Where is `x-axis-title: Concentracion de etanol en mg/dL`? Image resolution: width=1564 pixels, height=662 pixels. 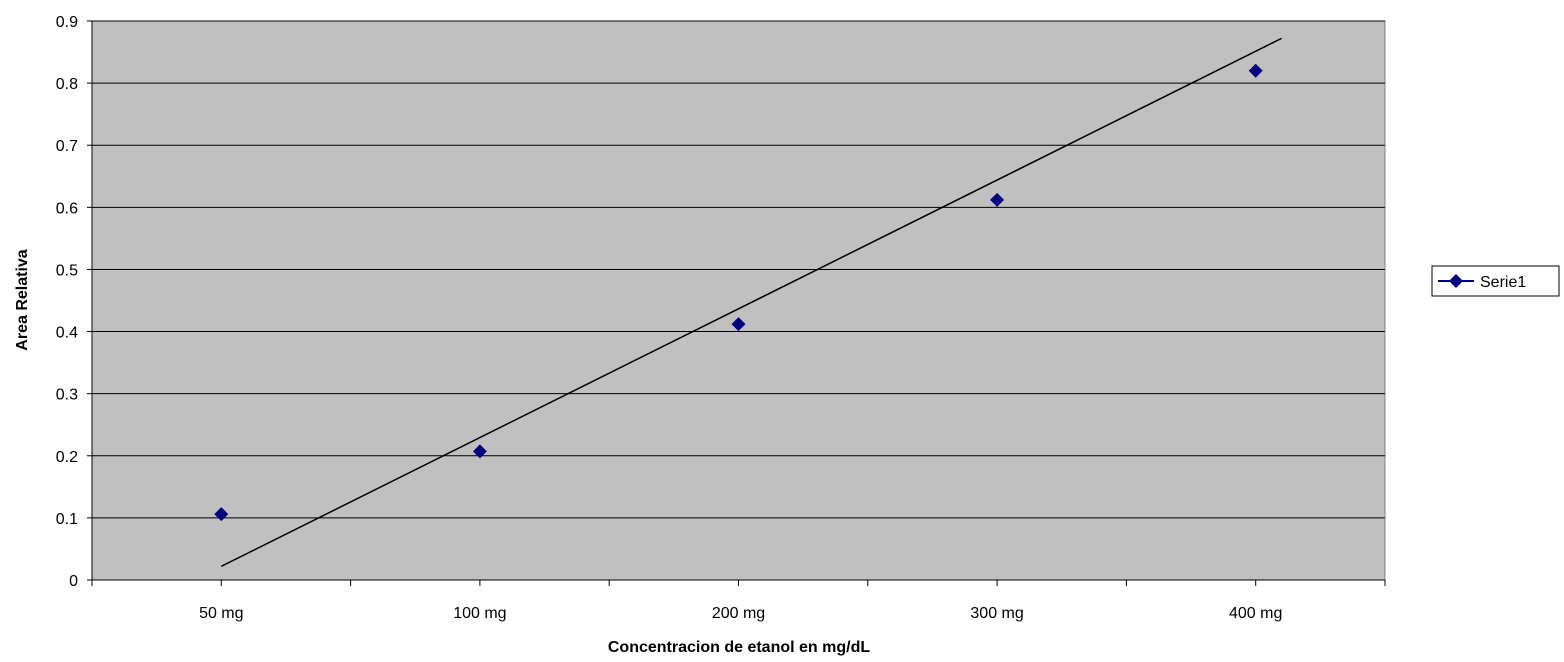
x-axis-title: Concentracion de etanol en mg/dL is located at coordinates (739, 647).